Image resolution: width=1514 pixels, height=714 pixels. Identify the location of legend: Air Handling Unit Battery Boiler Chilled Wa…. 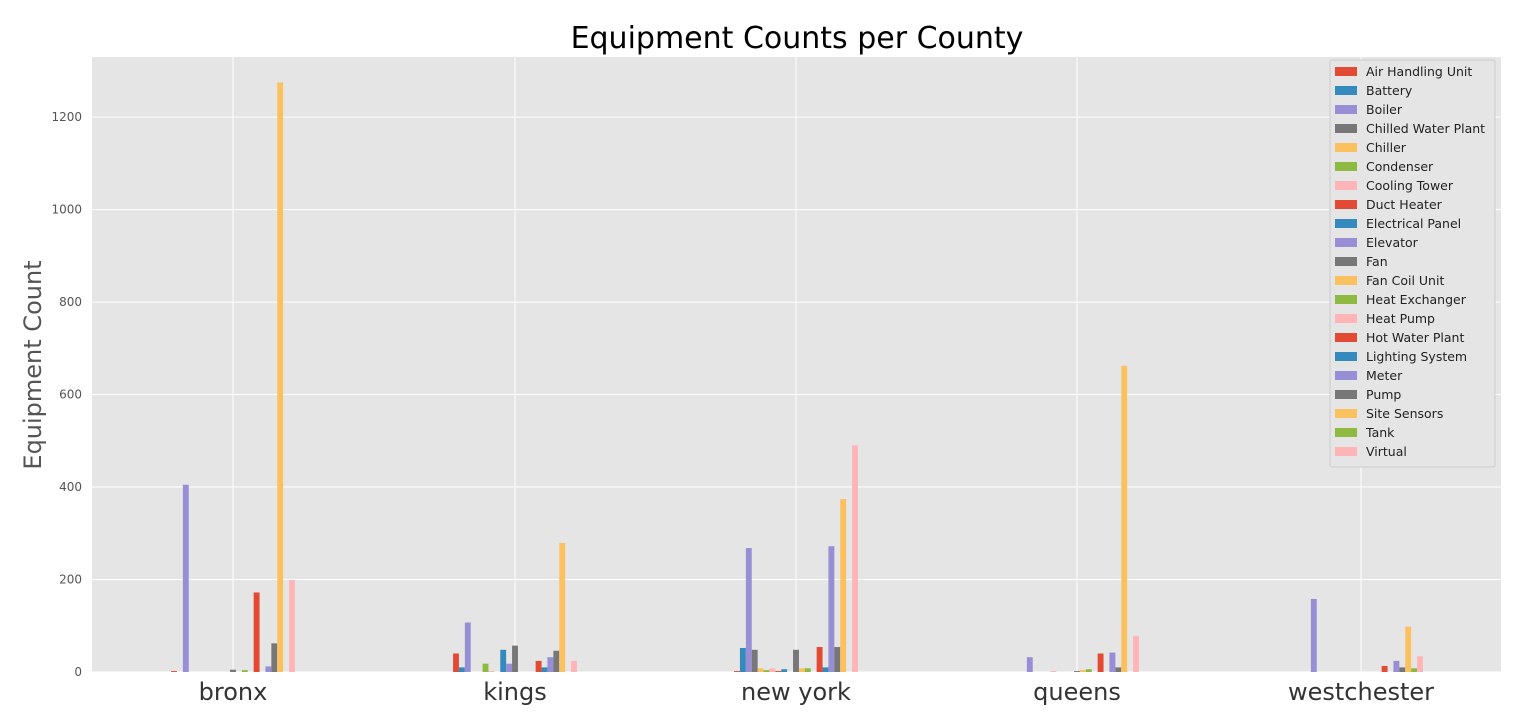
(1412, 263).